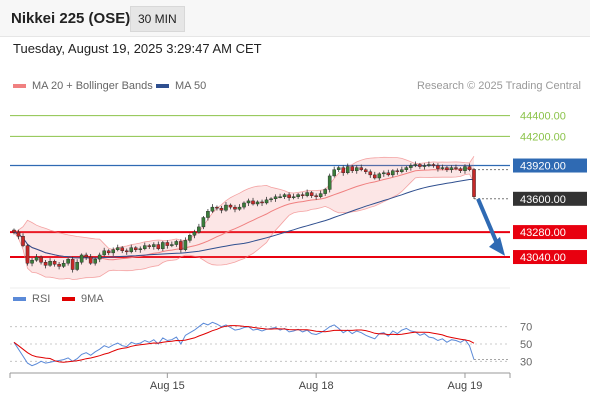 The width and height of the screenshot is (590, 400). What do you see at coordinates (92, 86) in the screenshot?
I see `legend-bollinger-label: MA 20 + Bollinger Bands` at bounding box center [92, 86].